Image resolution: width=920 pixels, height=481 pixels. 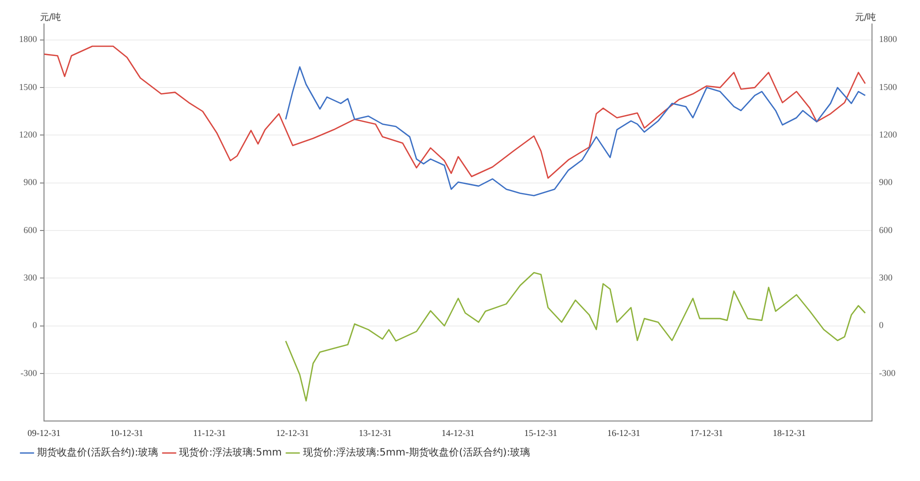 I want to click on x-tick-label: 18-12-31, so click(x=789, y=433).